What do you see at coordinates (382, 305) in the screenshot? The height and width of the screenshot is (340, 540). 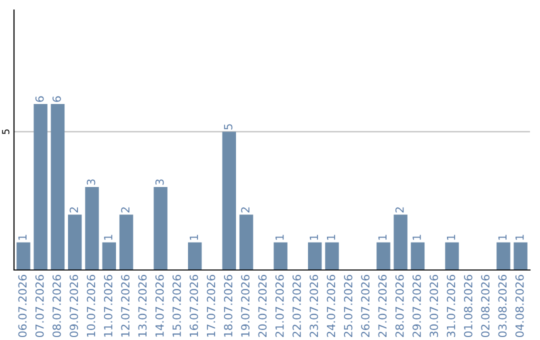 I see `x-tick-label: 27.07.2026` at bounding box center [382, 305].